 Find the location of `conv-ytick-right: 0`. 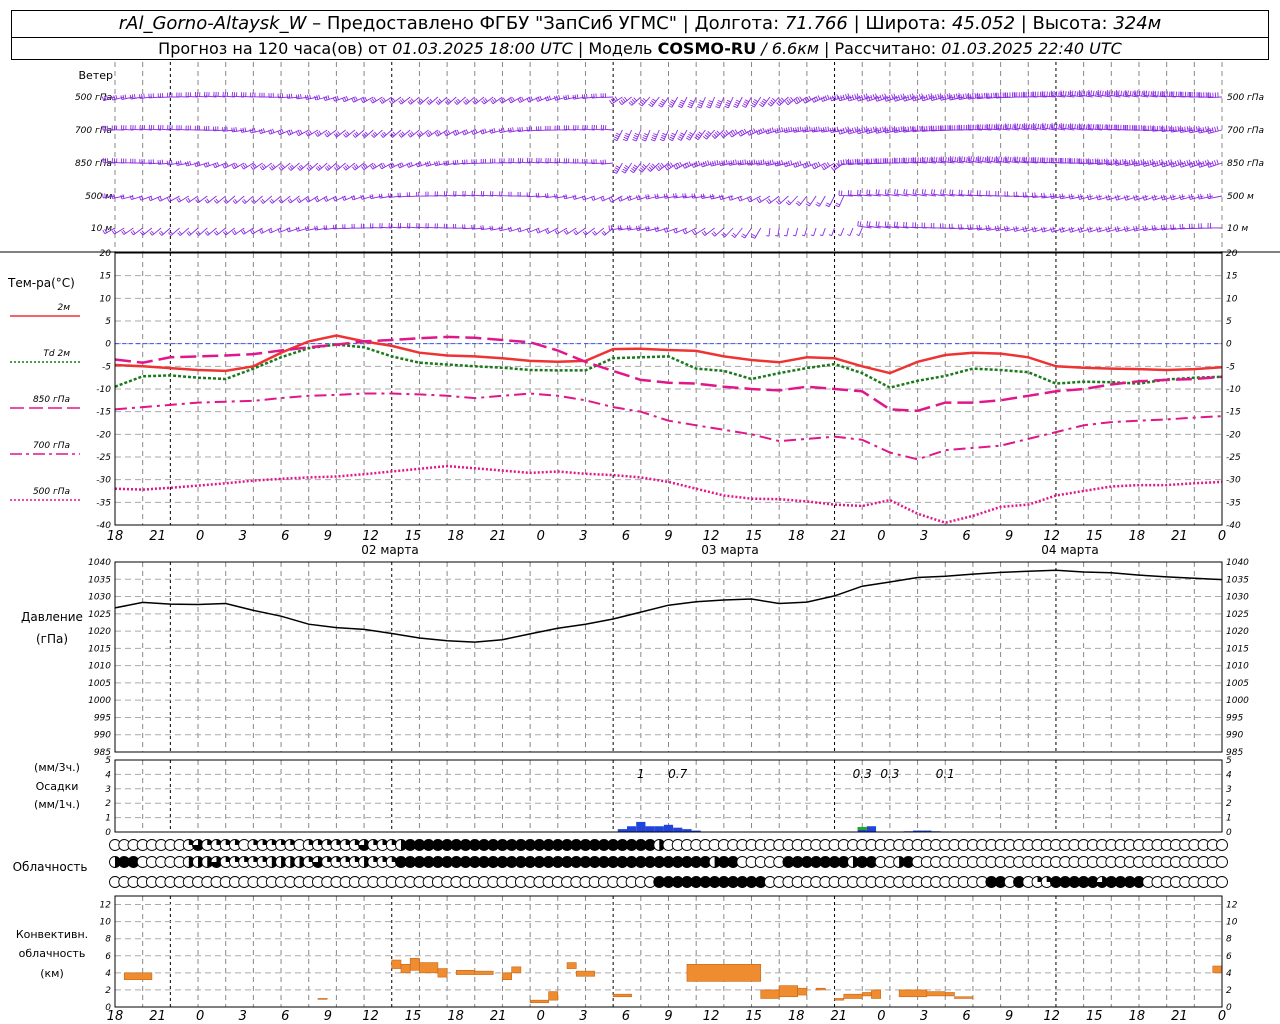

conv-ytick-right: 0 is located at coordinates (1229, 1008).